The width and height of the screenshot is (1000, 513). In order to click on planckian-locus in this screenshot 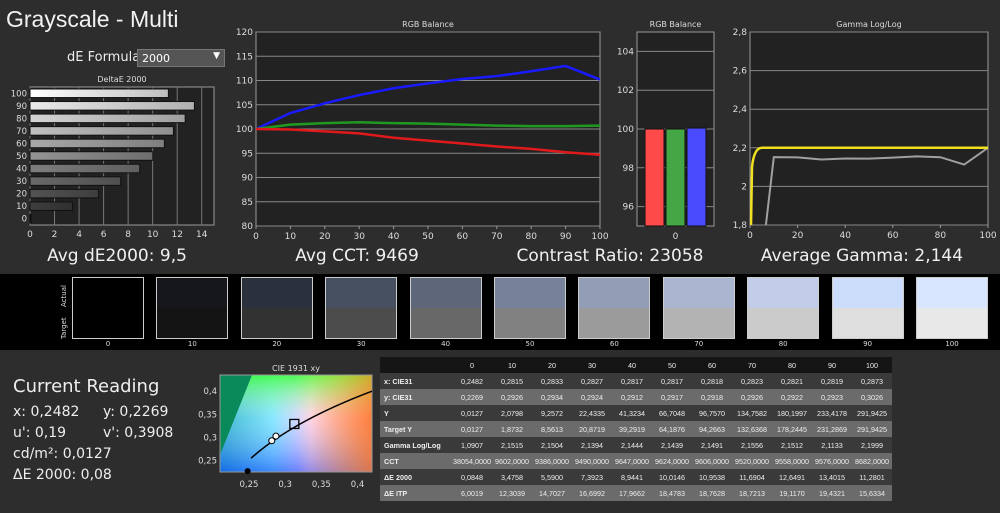, I will do `click(311, 424)`.